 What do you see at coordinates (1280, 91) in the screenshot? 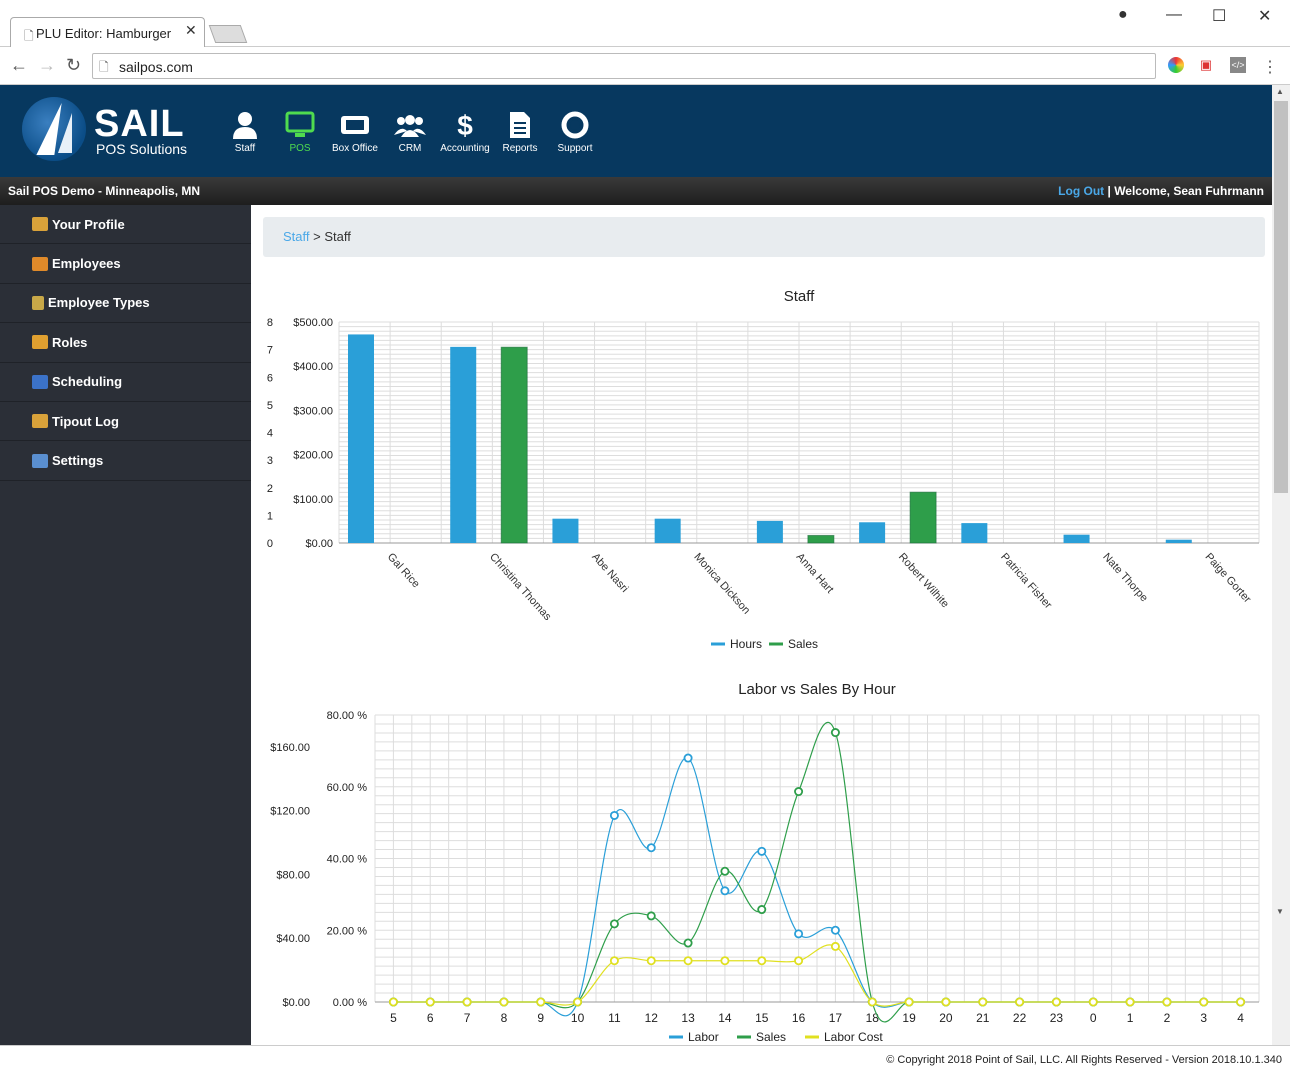
I see `scroll-up-icon: ▲` at bounding box center [1280, 91].